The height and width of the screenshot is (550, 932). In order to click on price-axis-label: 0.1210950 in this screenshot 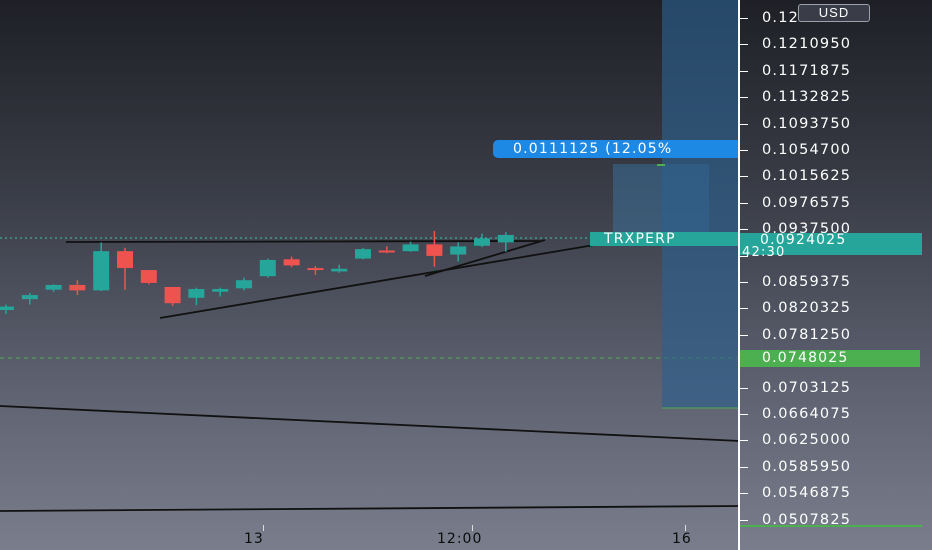, I will do `click(807, 44)`.